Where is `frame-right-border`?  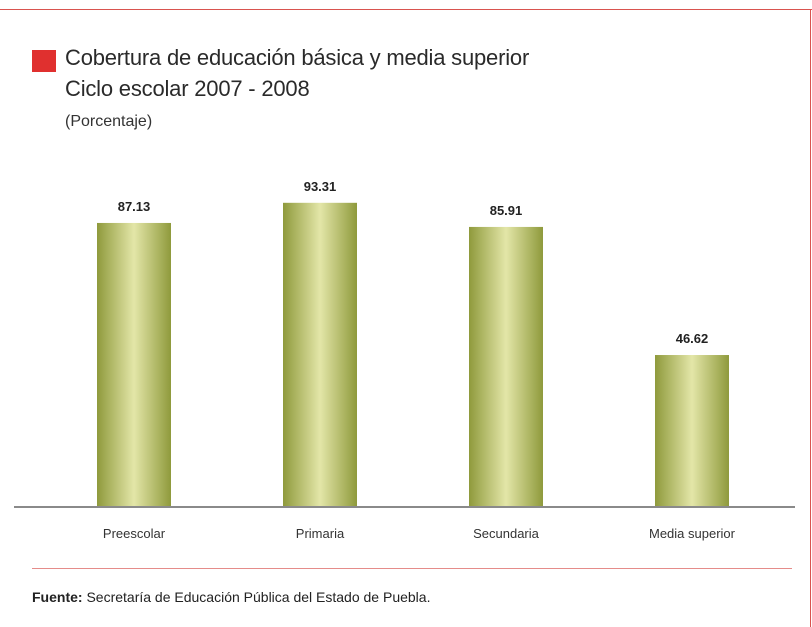
frame-right-border is located at coordinates (810, 318).